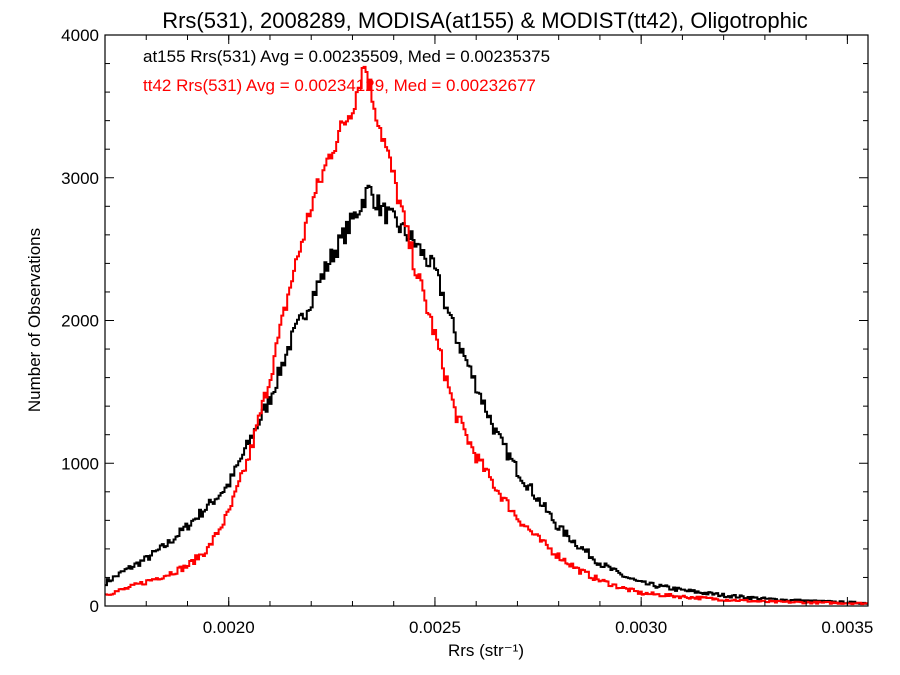  I want to click on y-tick-label: 2000, so click(80, 321).